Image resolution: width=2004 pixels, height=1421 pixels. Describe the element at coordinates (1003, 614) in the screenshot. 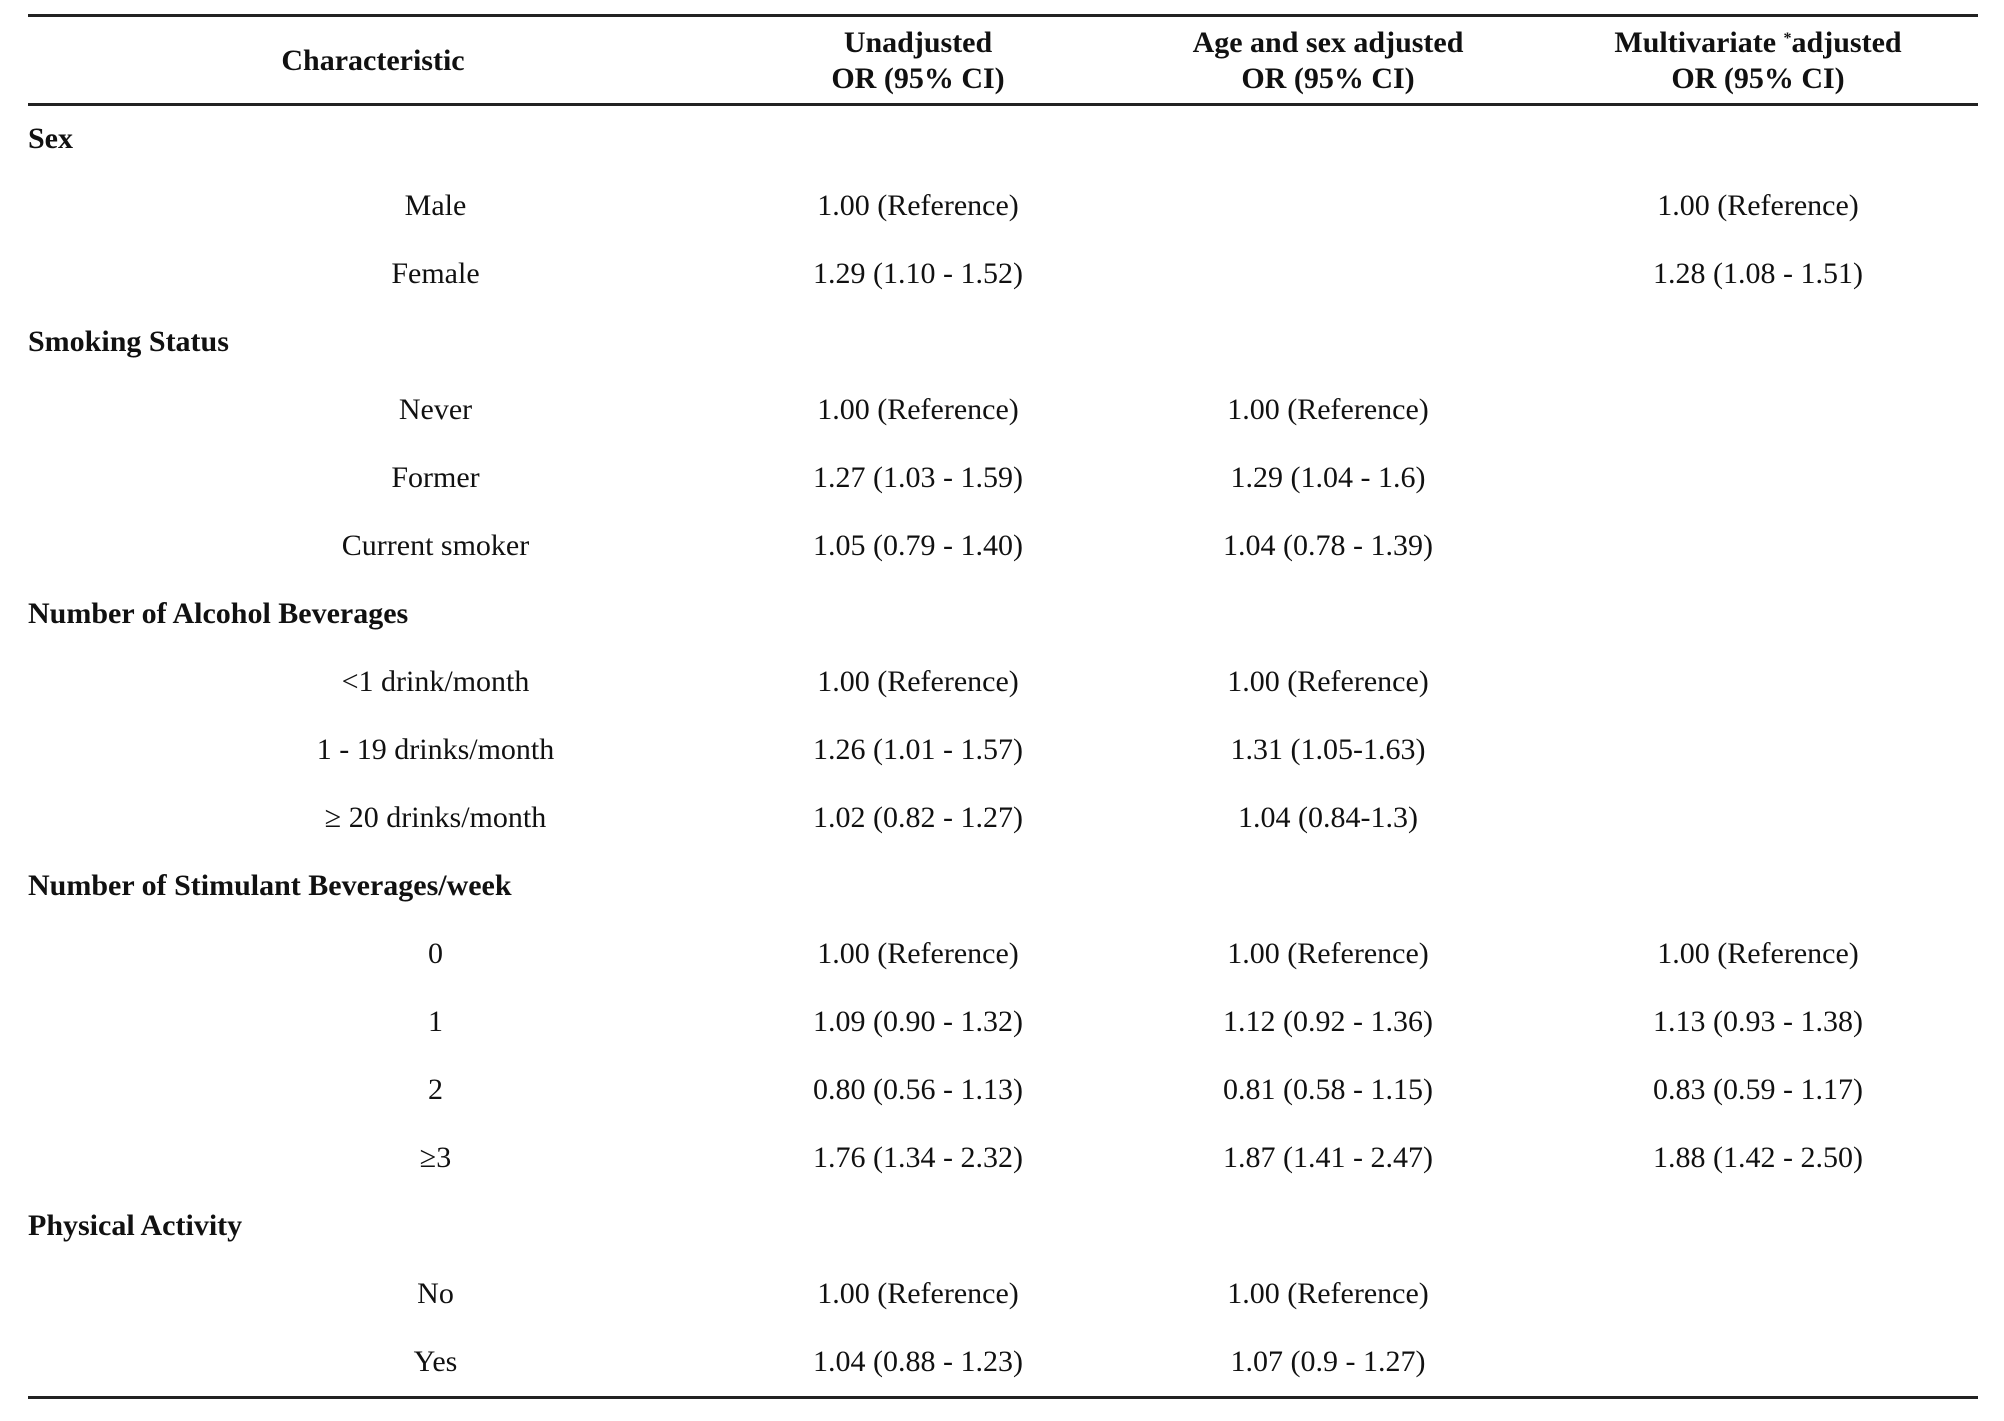

I see `section-header-row: Number of Alcohol Beverages` at that location.